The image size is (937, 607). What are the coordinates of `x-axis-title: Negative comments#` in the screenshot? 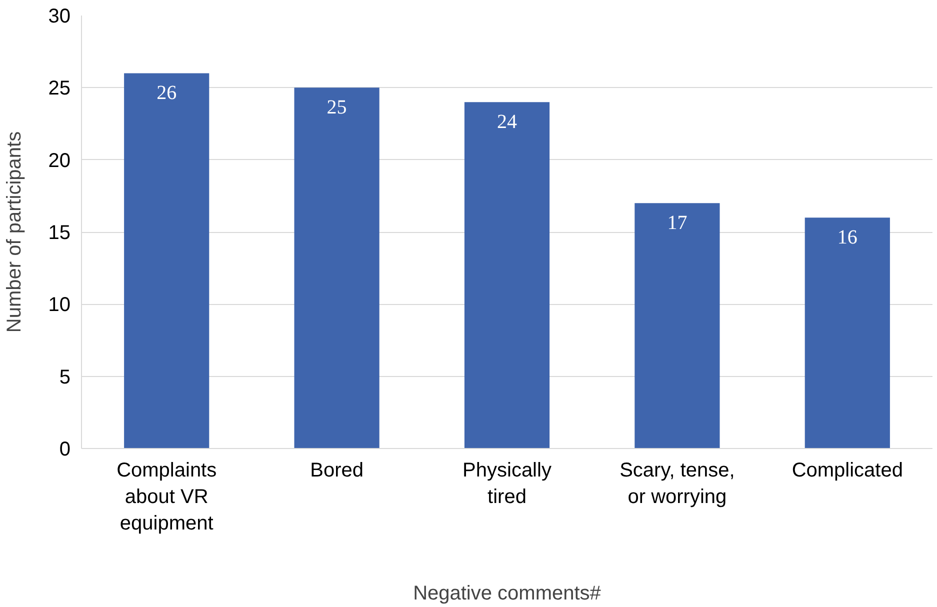 It's located at (507, 593).